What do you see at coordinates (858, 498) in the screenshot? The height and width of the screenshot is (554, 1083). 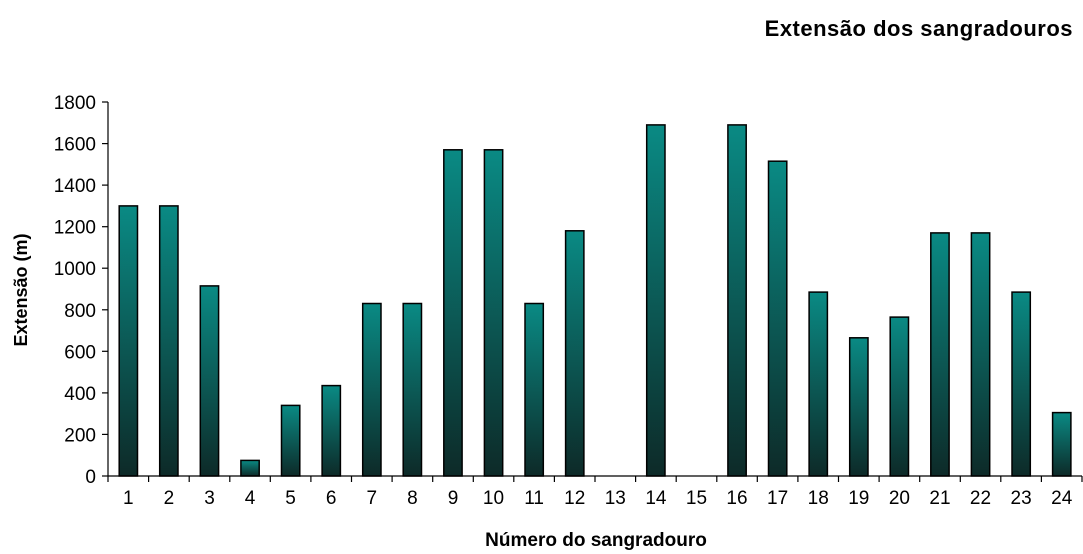 I see `x-tick-label-19: 19` at bounding box center [858, 498].